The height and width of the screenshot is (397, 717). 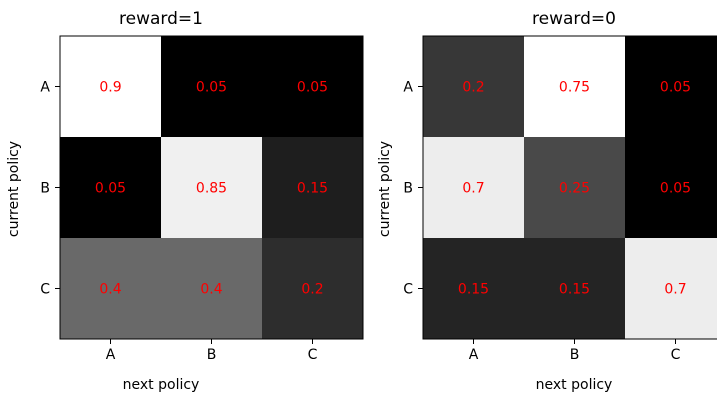 I want to click on cell-value-label: 0.25, so click(x=574, y=189).